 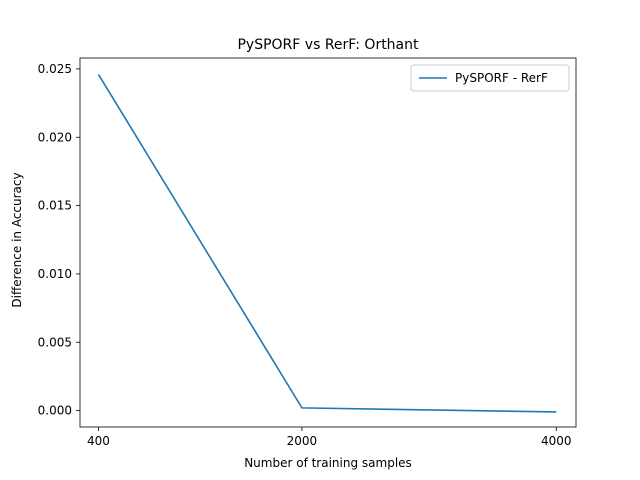 What do you see at coordinates (328, 45) in the screenshot?
I see `chart-title: PySPORF vs RerF: Orthant` at bounding box center [328, 45].